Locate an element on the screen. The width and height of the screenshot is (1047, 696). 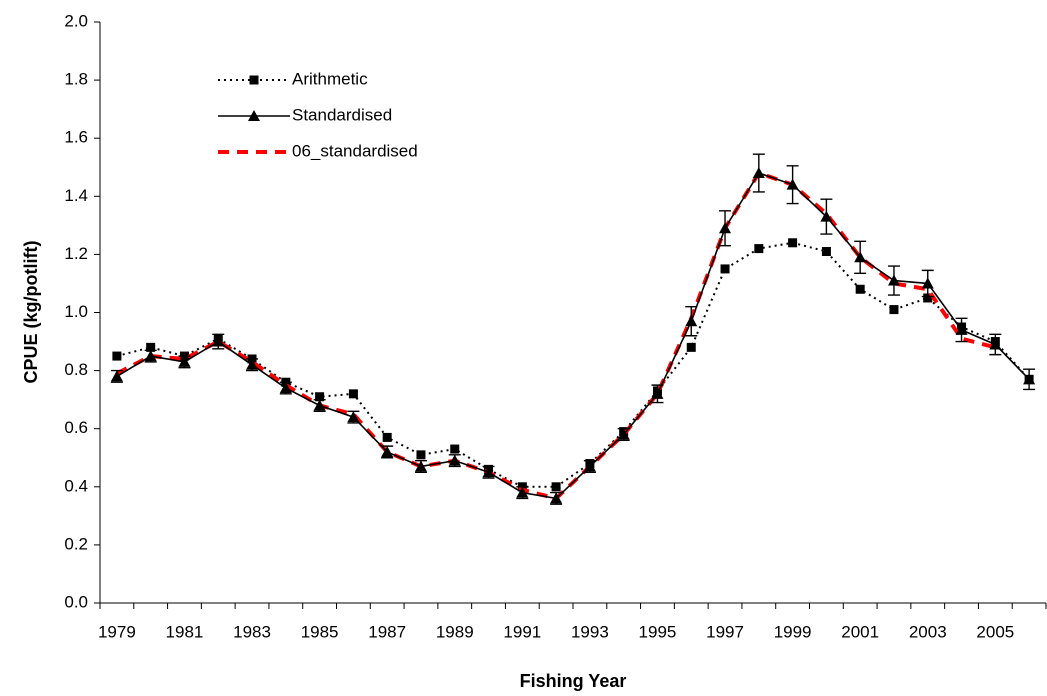
x-tick-label: 1991 is located at coordinates (522, 631).